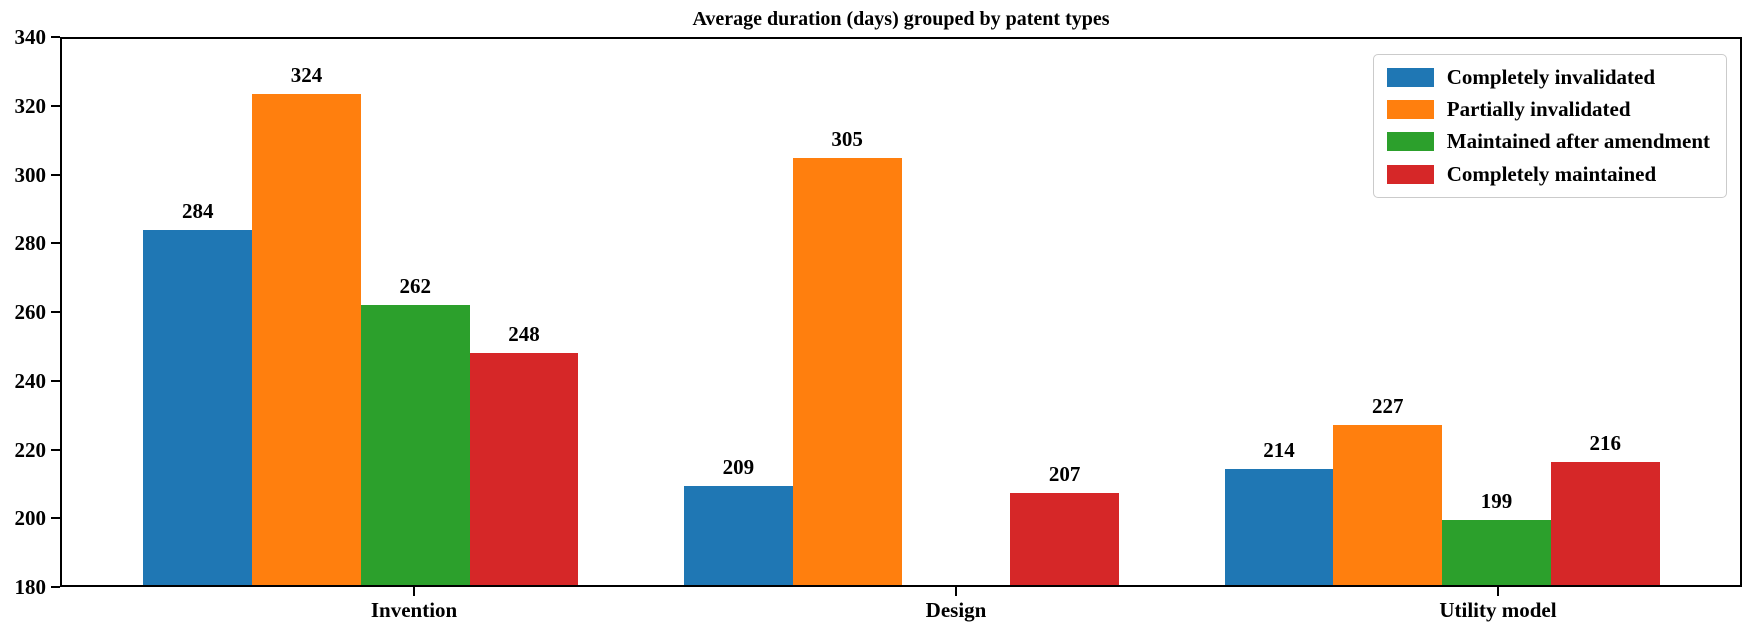  I want to click on legend-item-completely-invalidated: Completely invalidated, so click(1548, 77).